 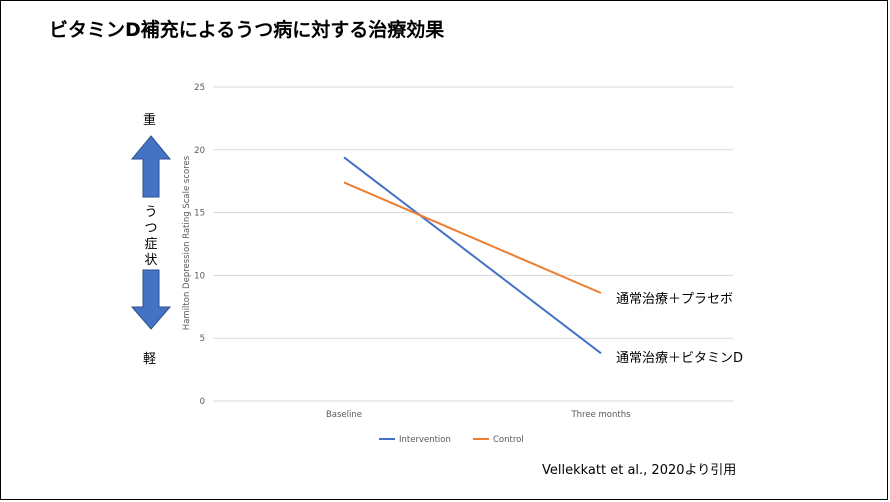 I want to click on legend-label: Intervention, so click(x=425, y=440).